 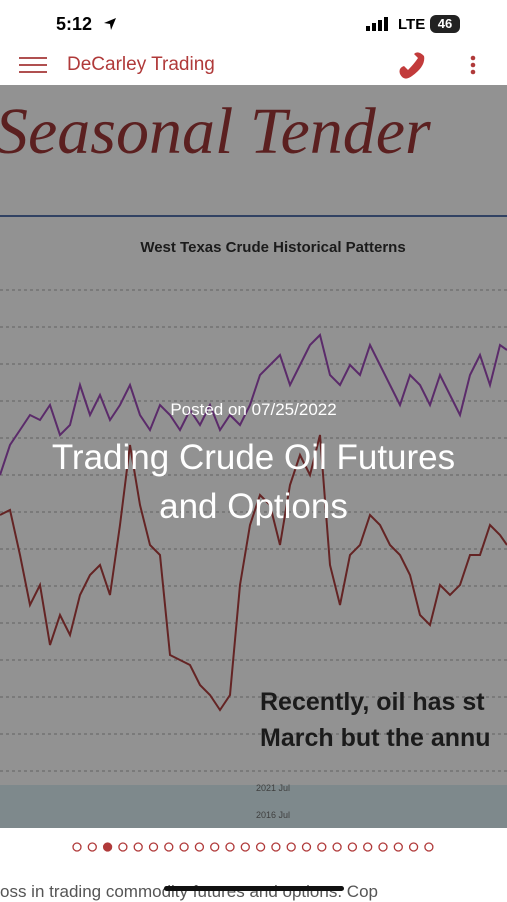 I want to click on app-title: DeCarley Trading, so click(x=141, y=64).